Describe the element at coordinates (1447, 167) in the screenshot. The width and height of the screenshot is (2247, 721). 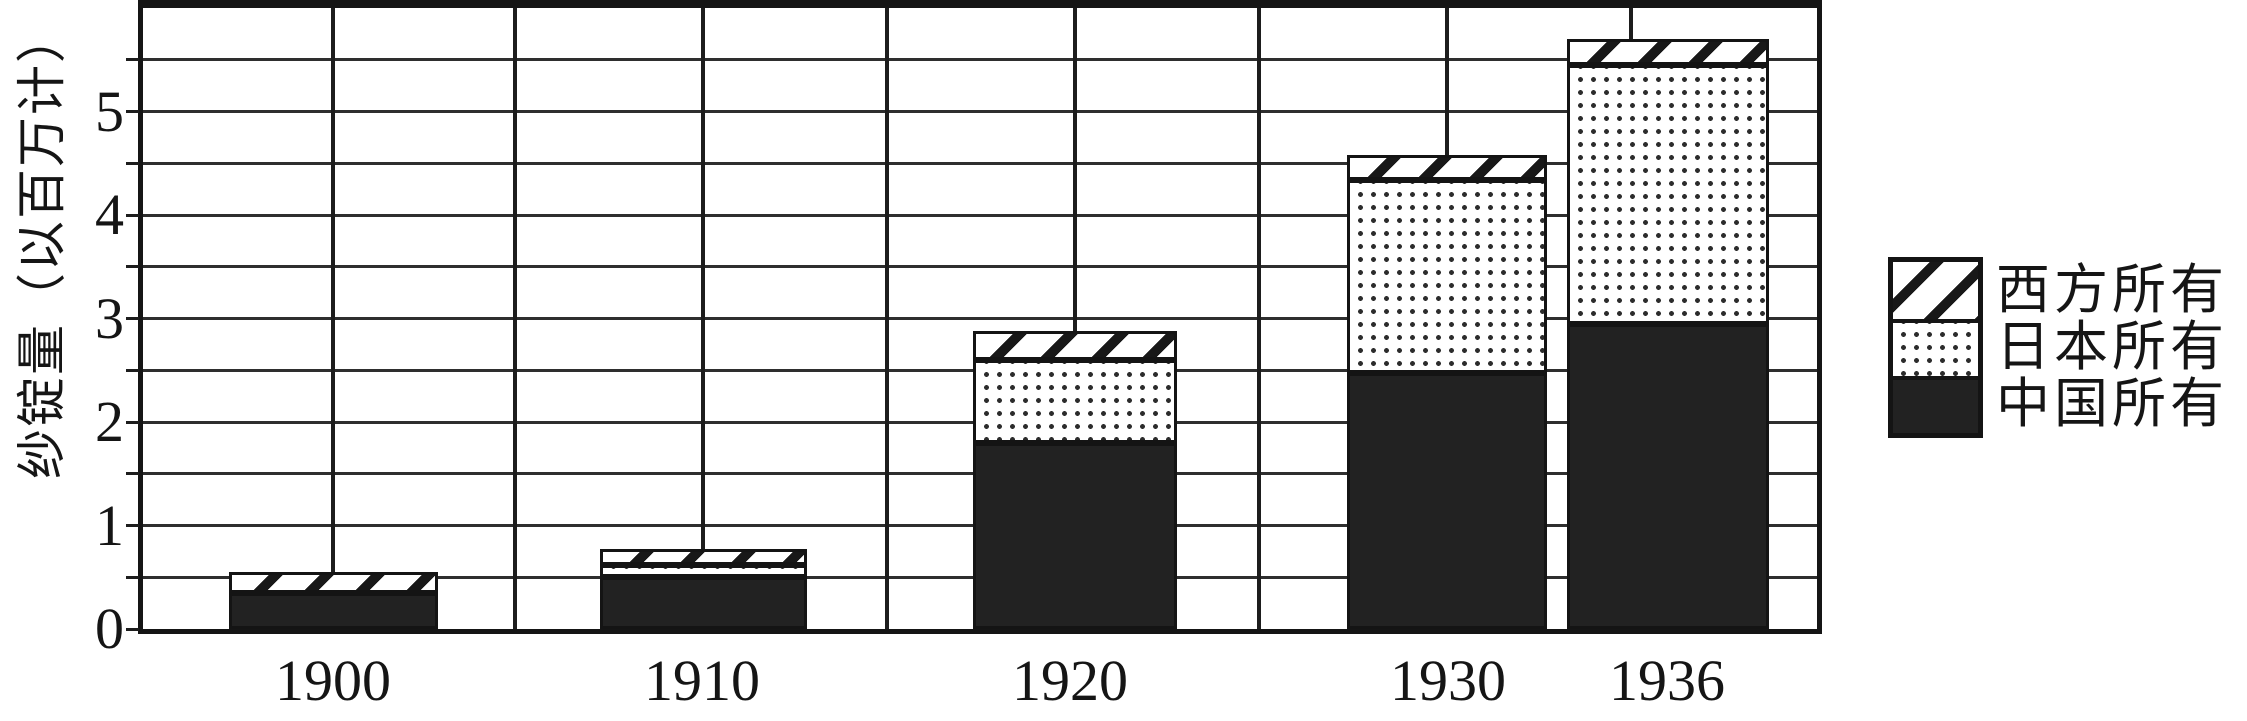
I see `bar-1930-western-owned` at that location.